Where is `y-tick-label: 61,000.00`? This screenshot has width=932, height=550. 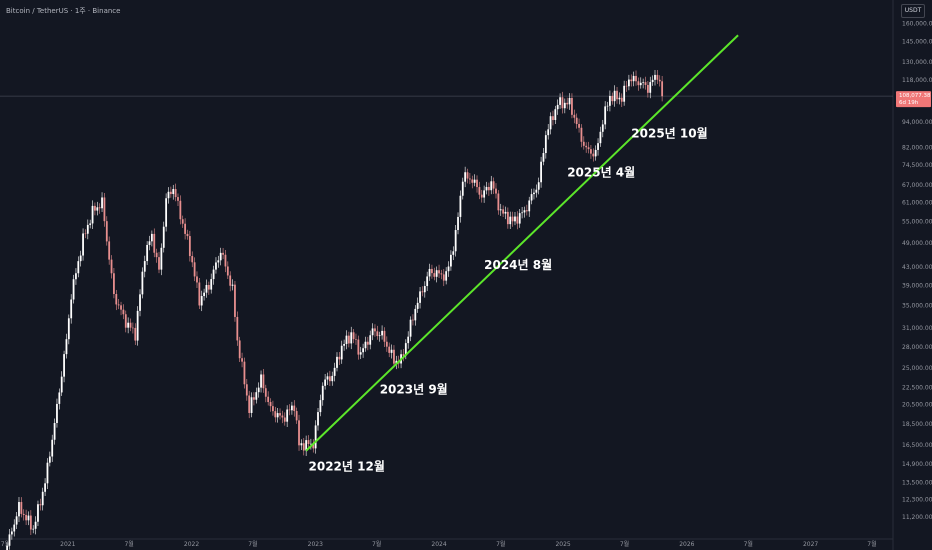
y-tick-label: 61,000.00 is located at coordinates (917, 202).